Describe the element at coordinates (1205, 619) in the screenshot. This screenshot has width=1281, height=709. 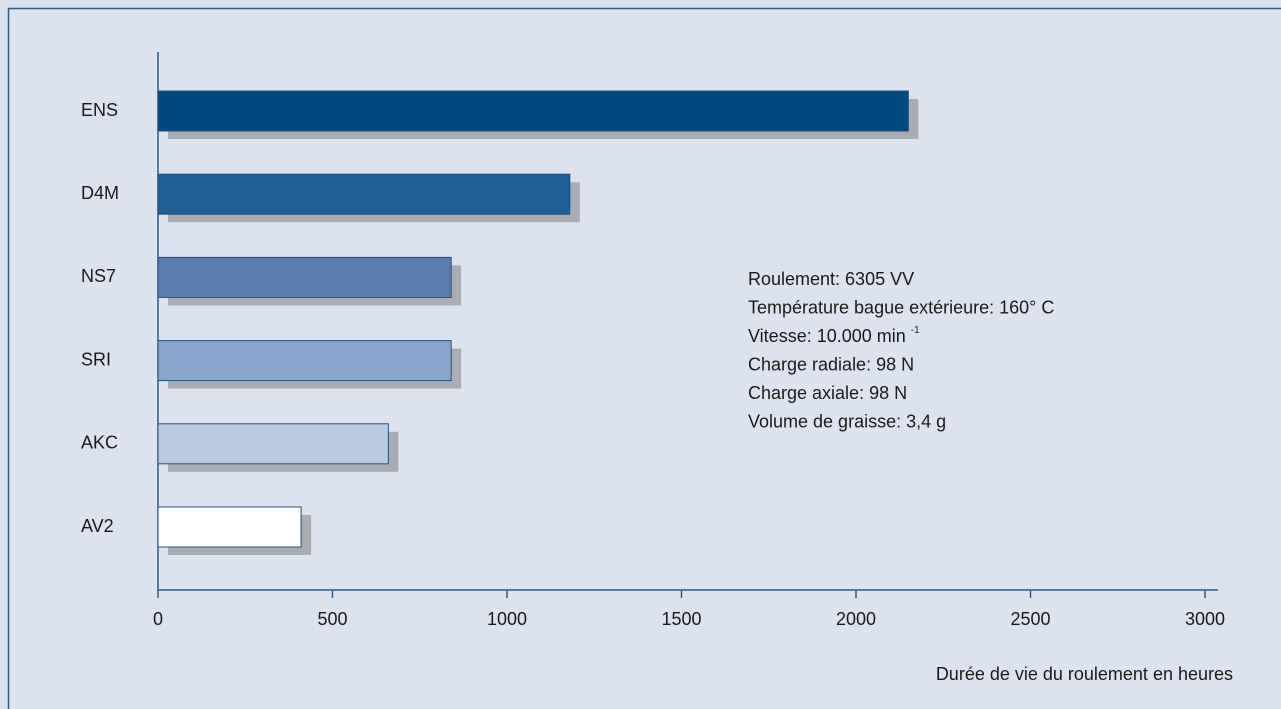
I see `x-tick-label: 3000` at that location.